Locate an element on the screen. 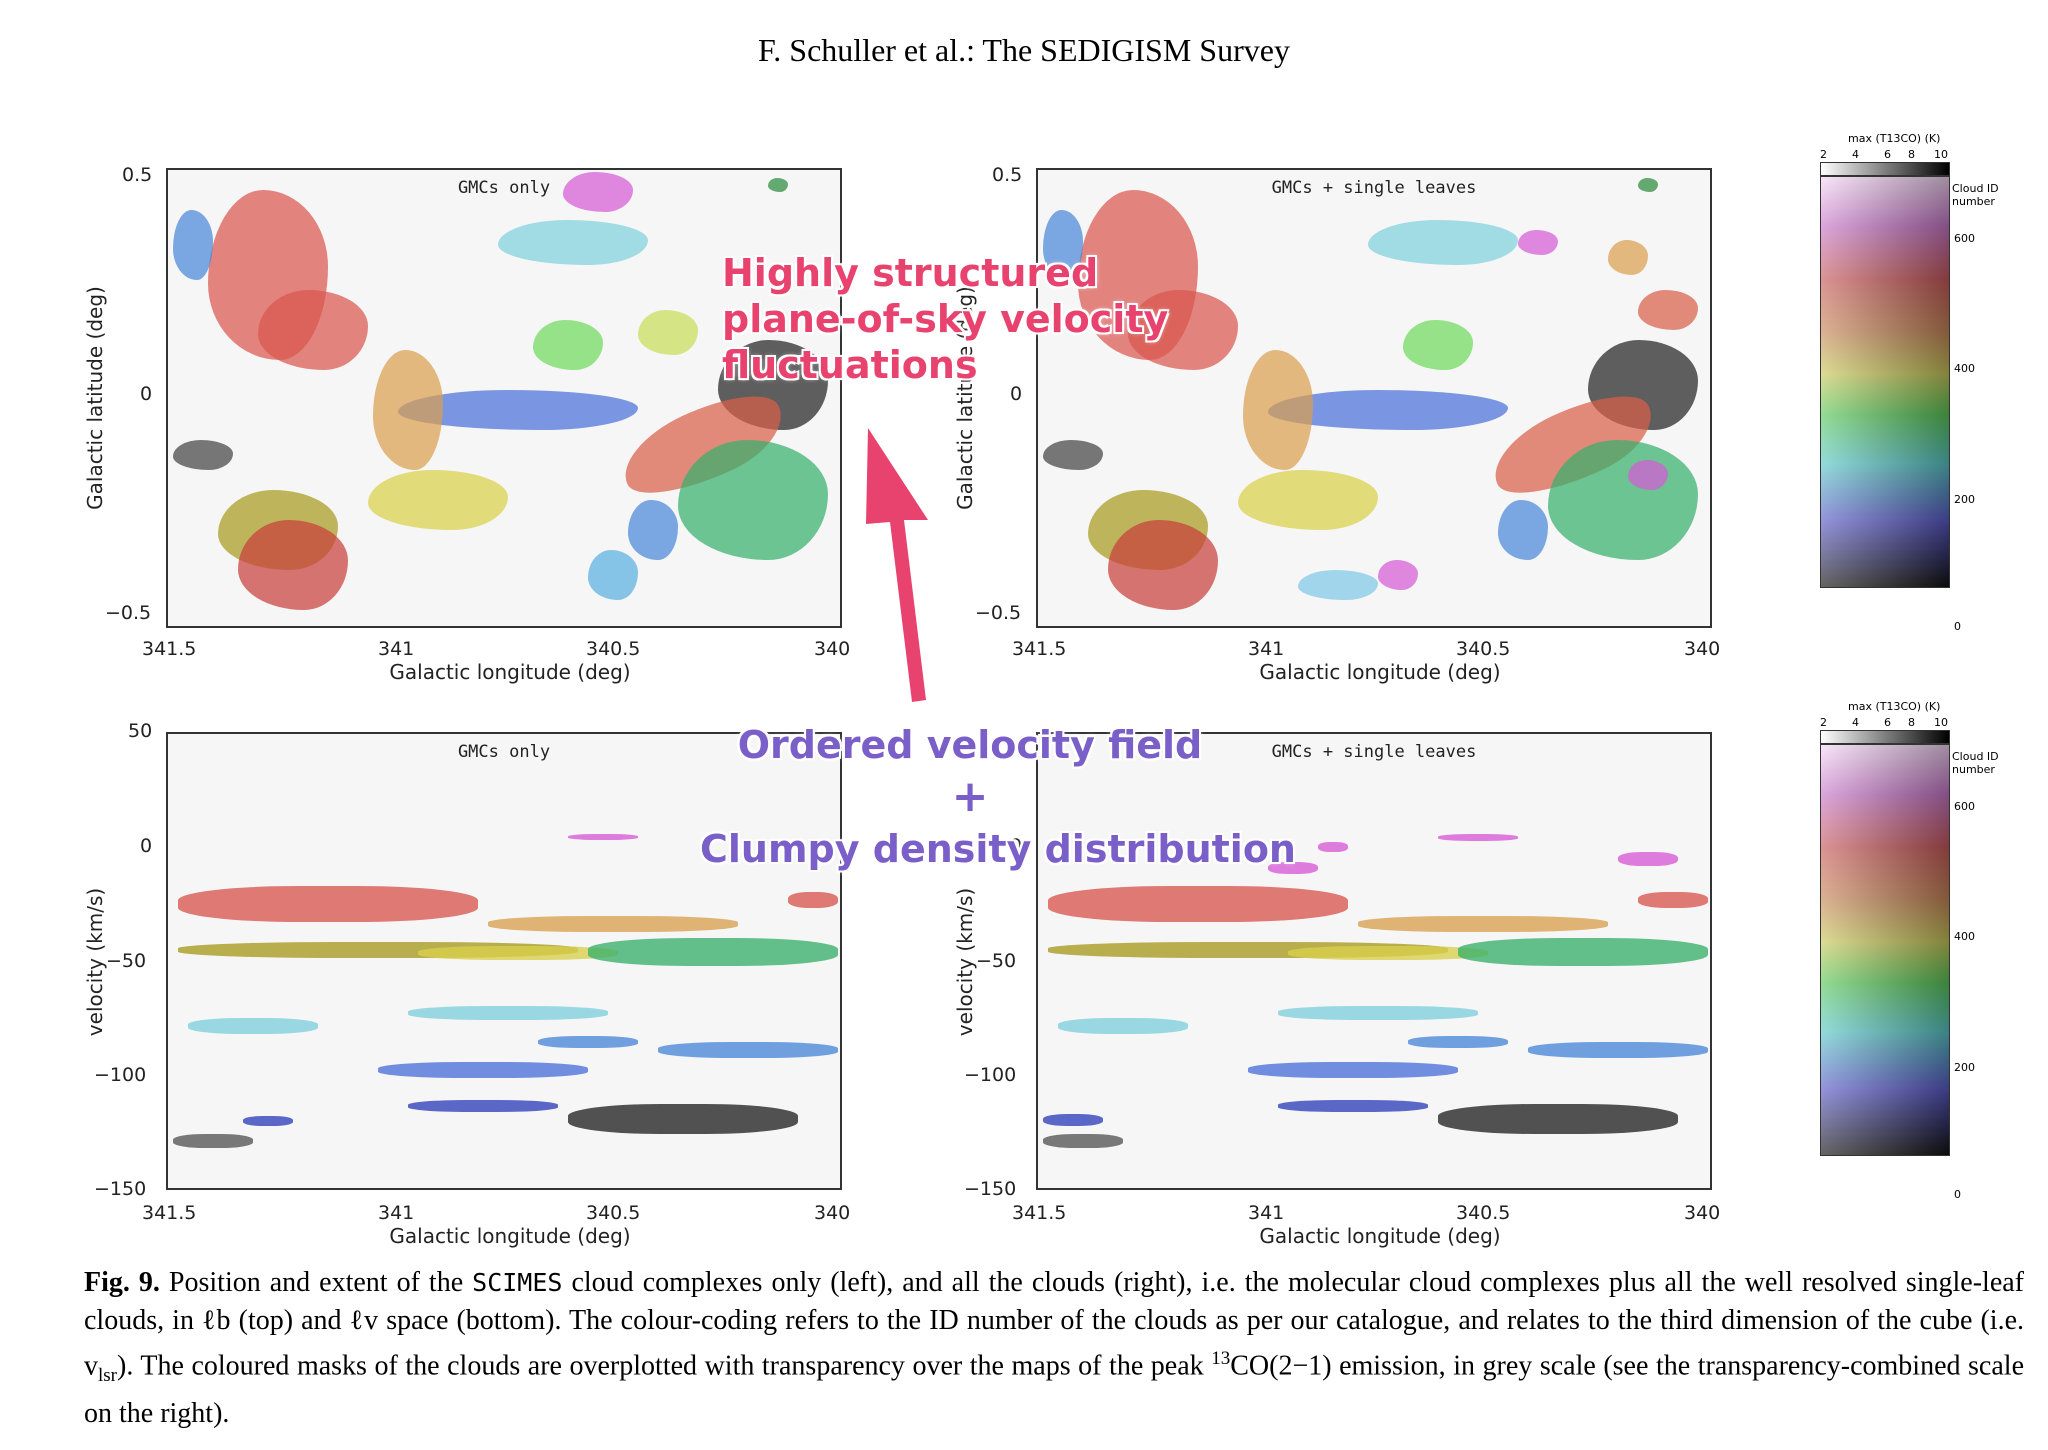 The image size is (2048, 1450). gray-tick: 2 is located at coordinates (1823, 154).